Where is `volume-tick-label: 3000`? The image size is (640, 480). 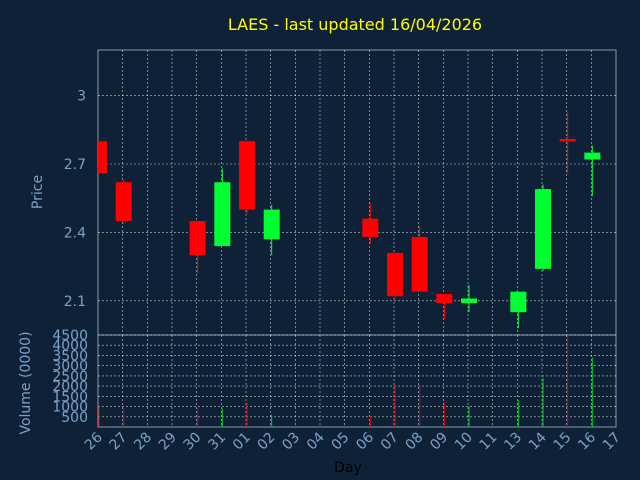 volume-tick-label: 3000 is located at coordinates (70, 367).